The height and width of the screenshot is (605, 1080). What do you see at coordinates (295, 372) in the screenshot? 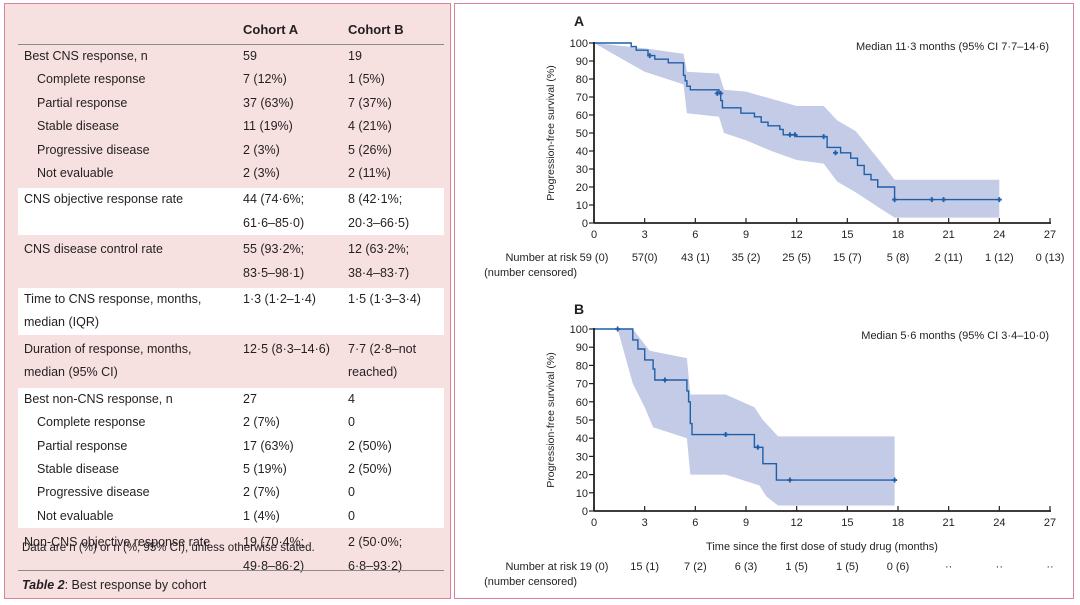
I see `cohort-a-value-line2` at bounding box center [295, 372].